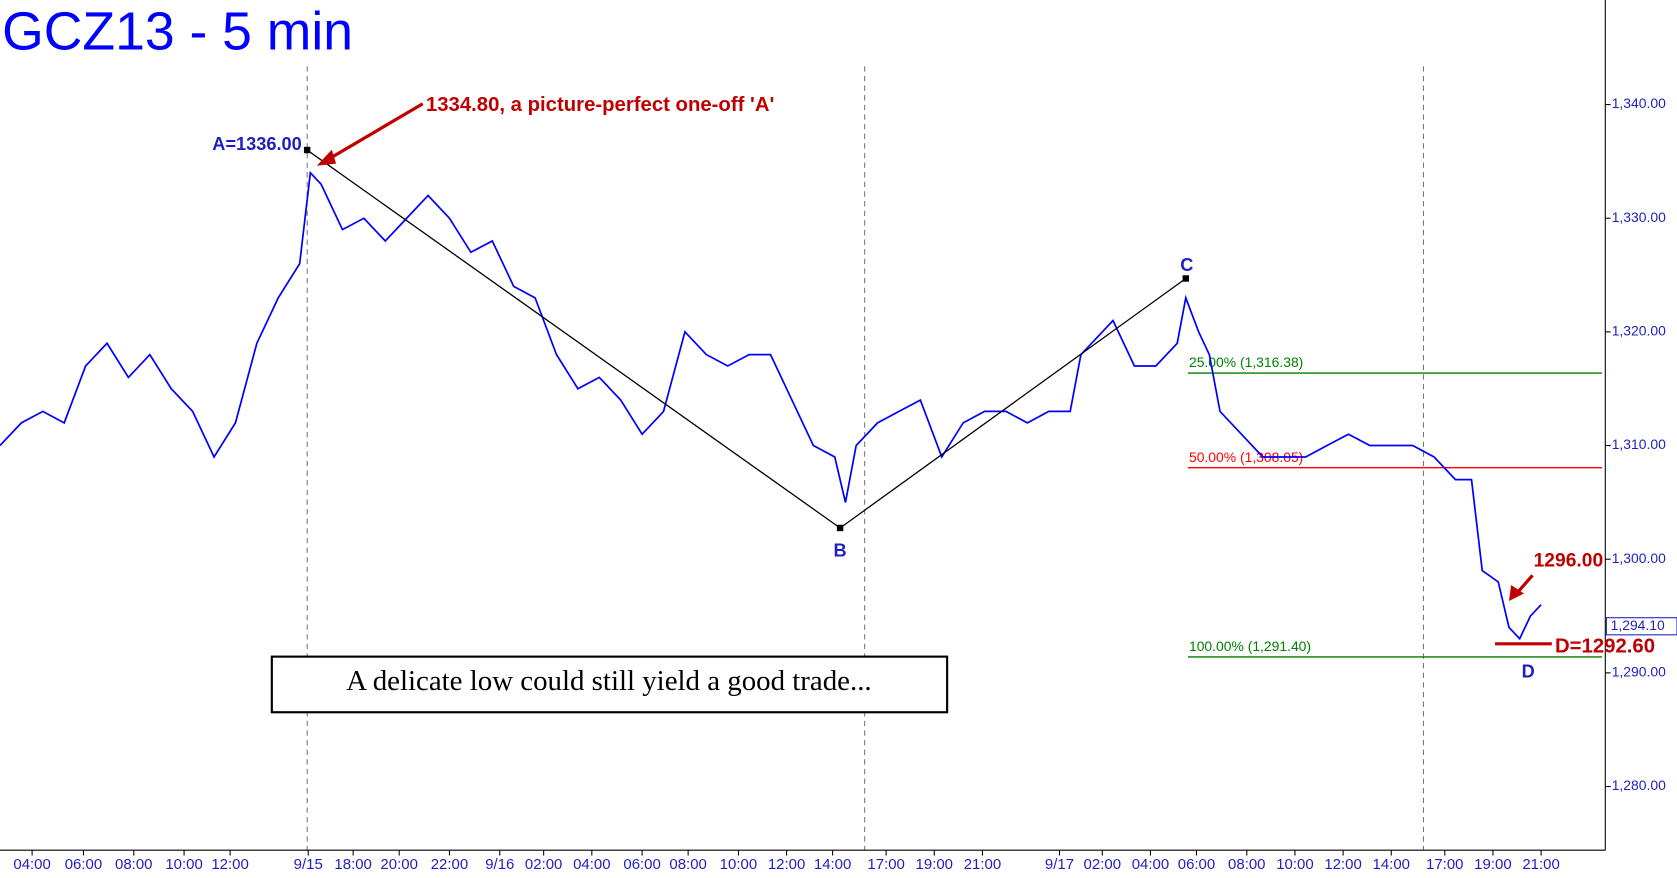 The image size is (1677, 878). What do you see at coordinates (398, 864) in the screenshot?
I see `x-tick-label: 20:00` at bounding box center [398, 864].